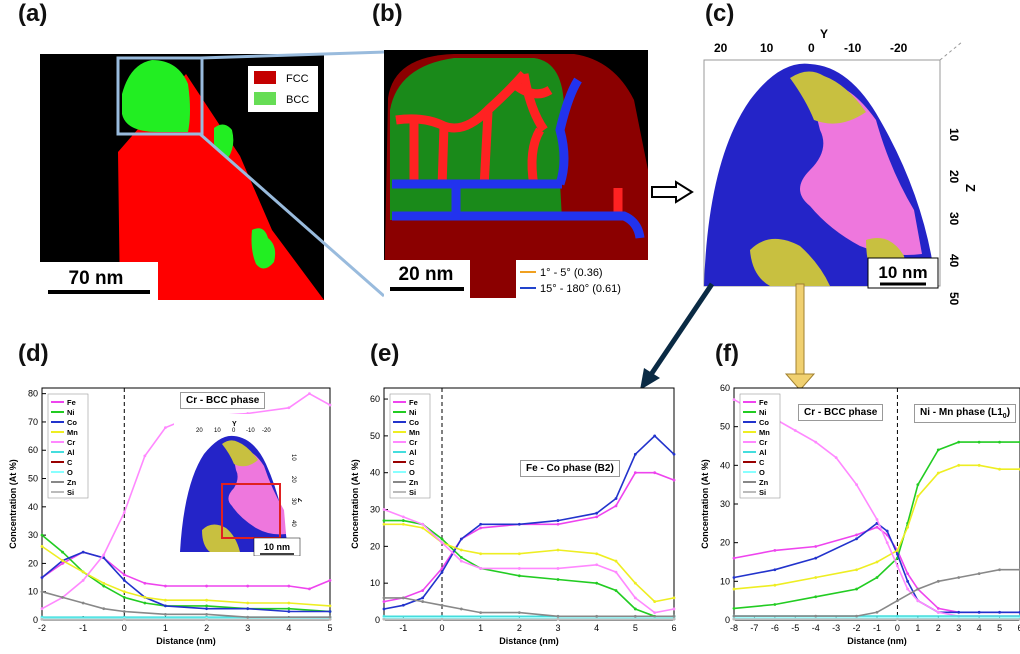  I want to click on y-tick-label: 10, so click(33, 592).